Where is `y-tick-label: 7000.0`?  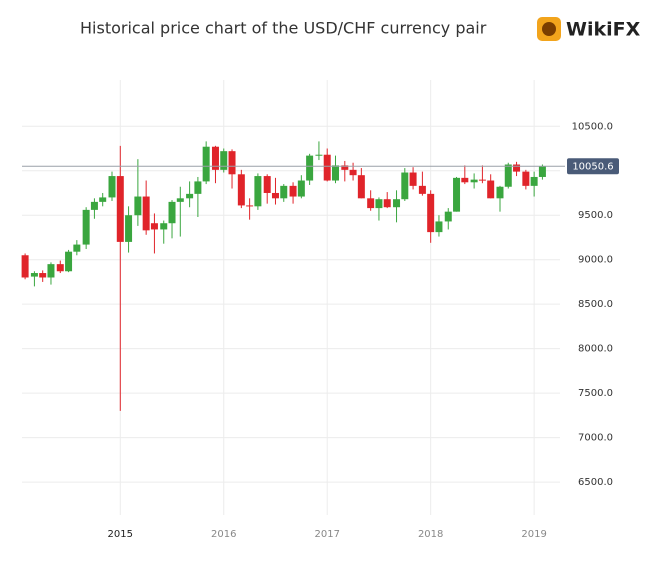 y-tick-label: 7000.0 is located at coordinates (595, 438).